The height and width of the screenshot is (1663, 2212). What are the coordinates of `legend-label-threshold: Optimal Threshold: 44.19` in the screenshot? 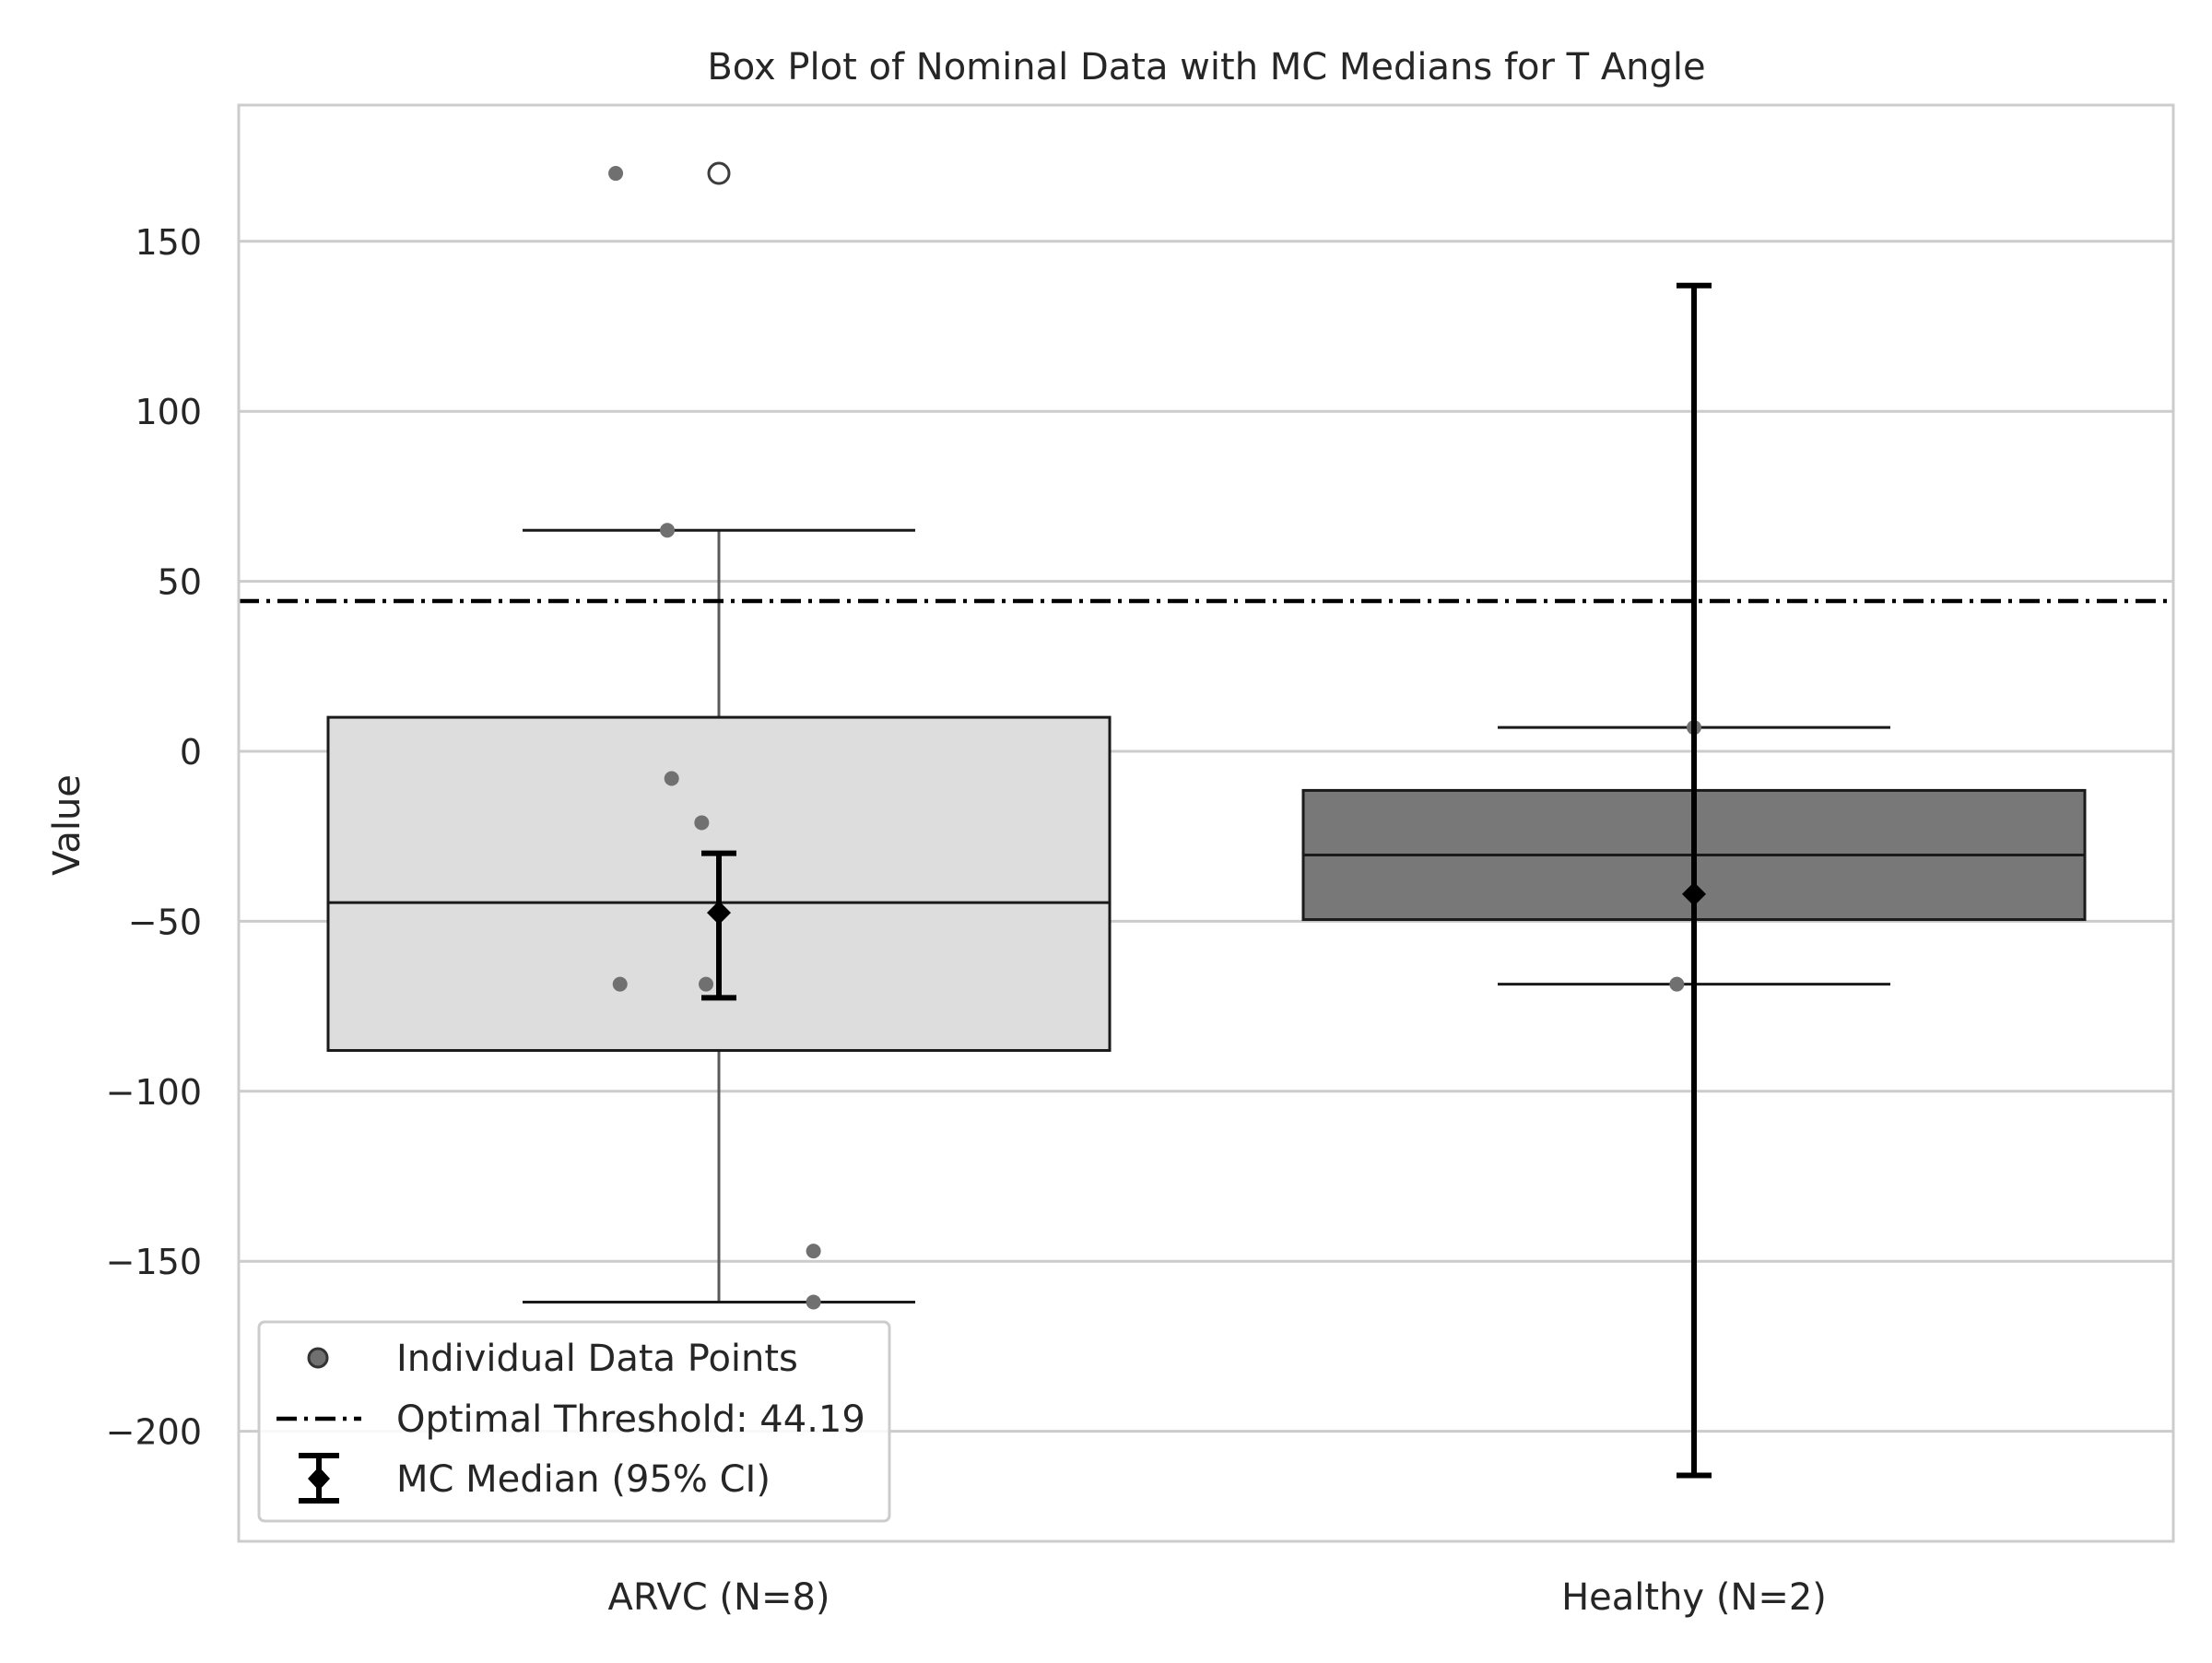 It's located at (630, 1419).